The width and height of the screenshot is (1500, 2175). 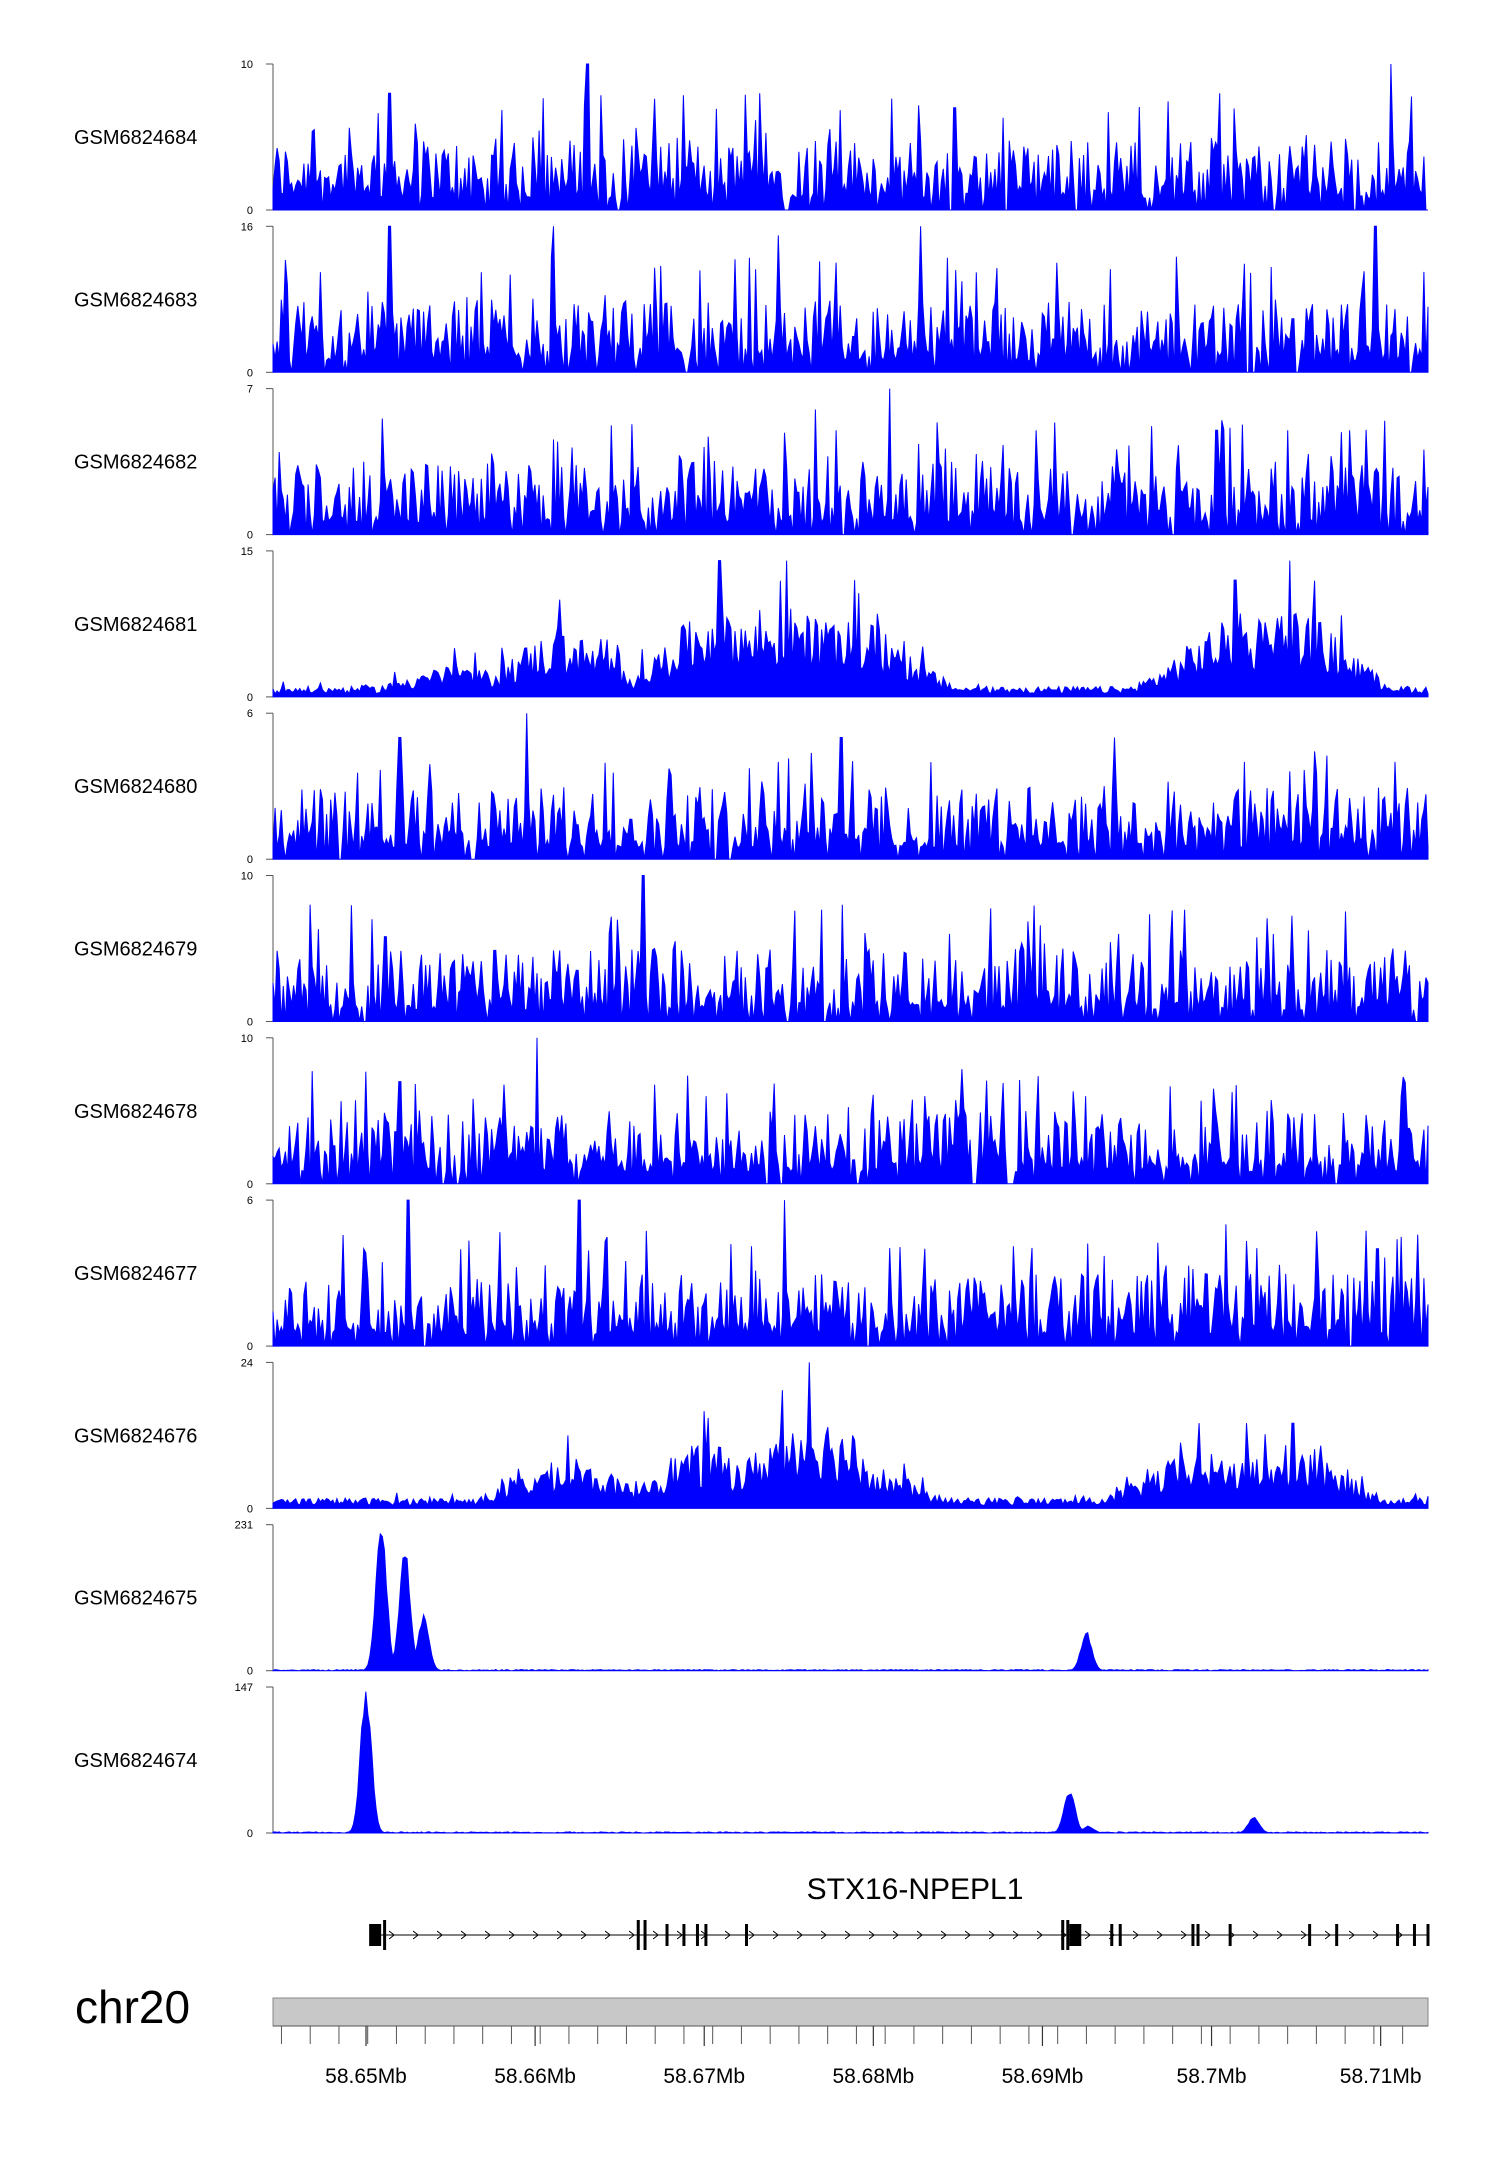 What do you see at coordinates (135, 463) in the screenshot?
I see `track-label: GSM6824682` at bounding box center [135, 463].